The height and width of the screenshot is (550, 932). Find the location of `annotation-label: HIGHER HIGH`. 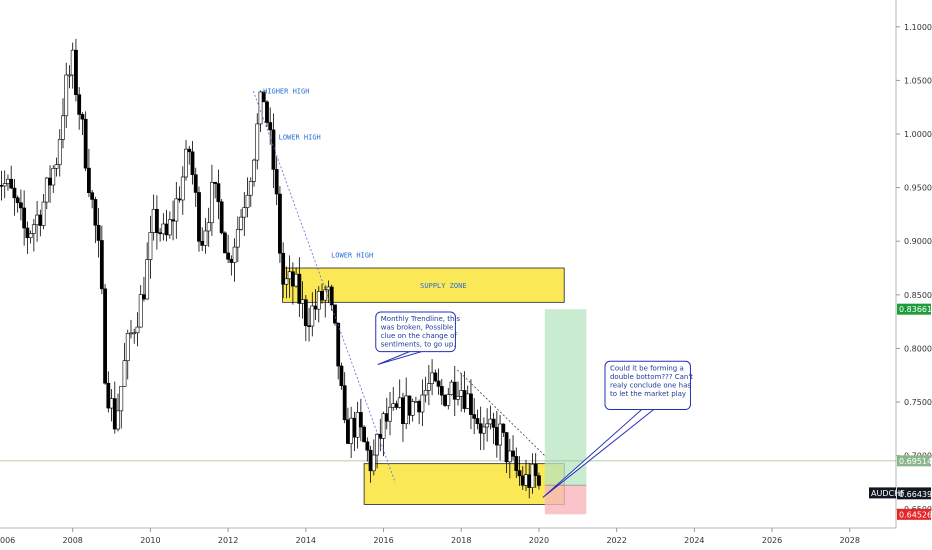

annotation-label: HIGHER HIGH is located at coordinates (286, 91).